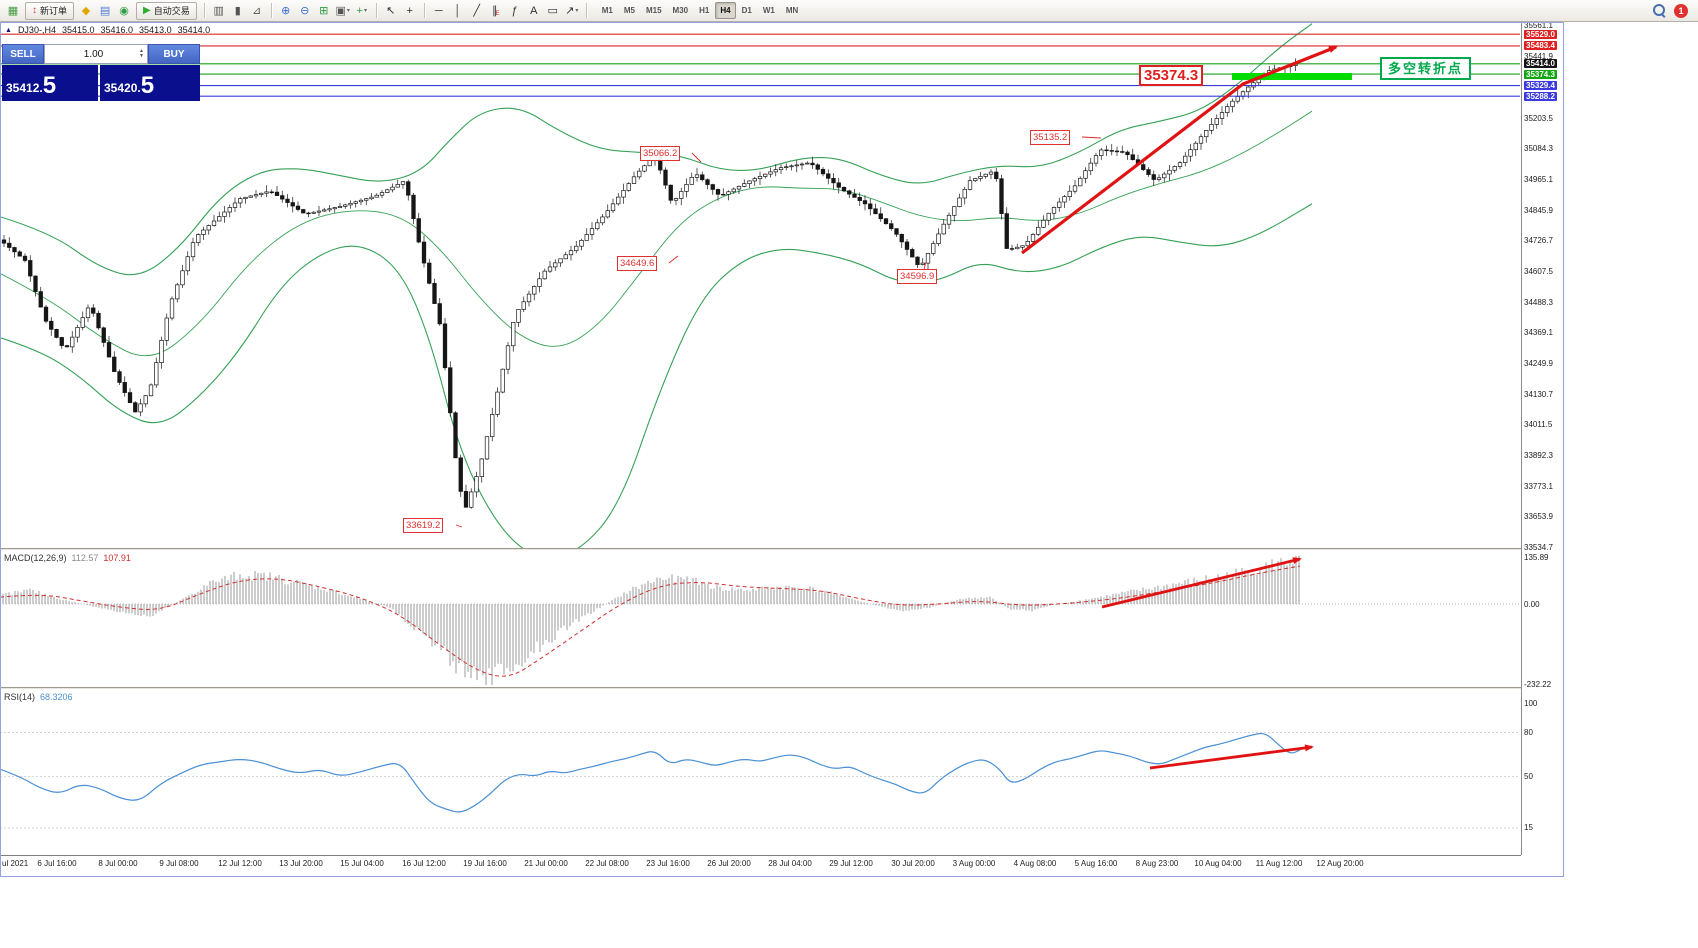  Describe the element at coordinates (361, 10) in the screenshot. I see `indicators-icon: + ▾` at that location.